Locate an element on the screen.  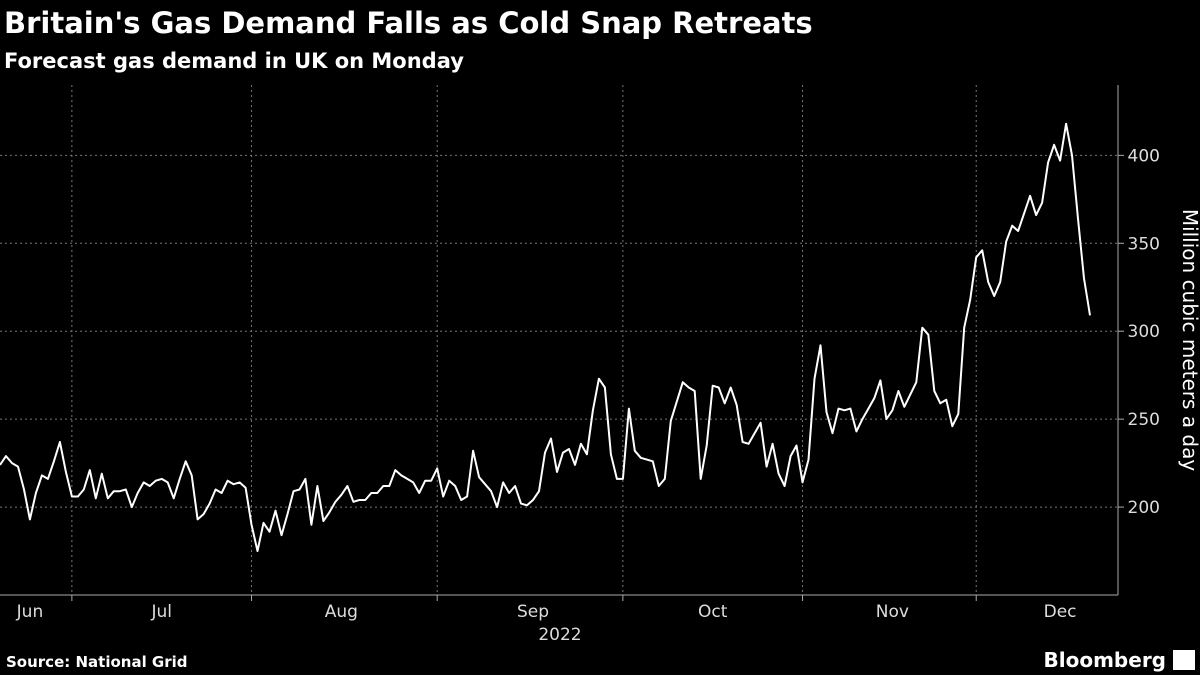
logo is located at coordinates (1184, 660).